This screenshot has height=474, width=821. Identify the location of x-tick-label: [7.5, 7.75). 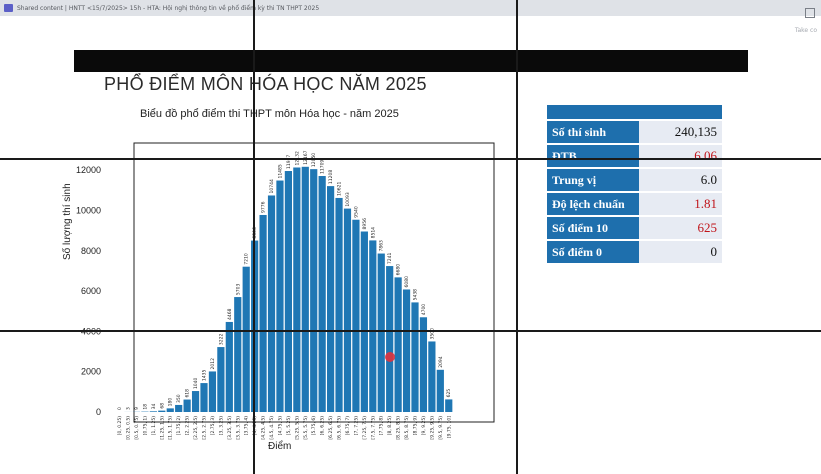
(373, 428).